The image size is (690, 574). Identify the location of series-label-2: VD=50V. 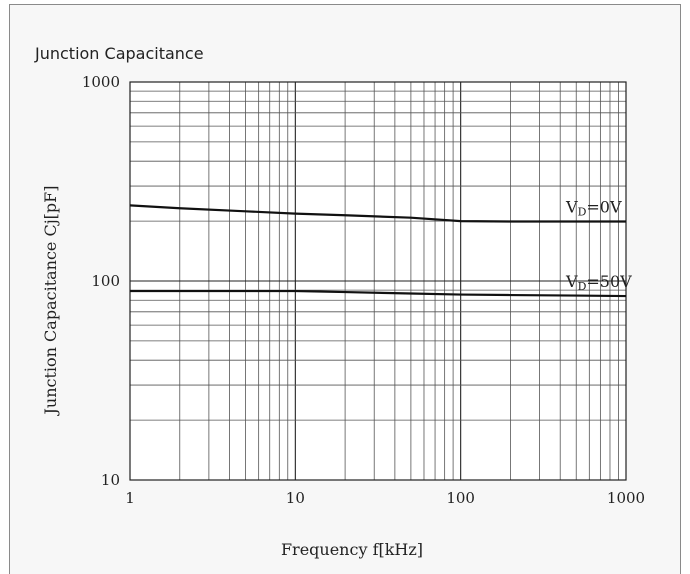
(598, 282).